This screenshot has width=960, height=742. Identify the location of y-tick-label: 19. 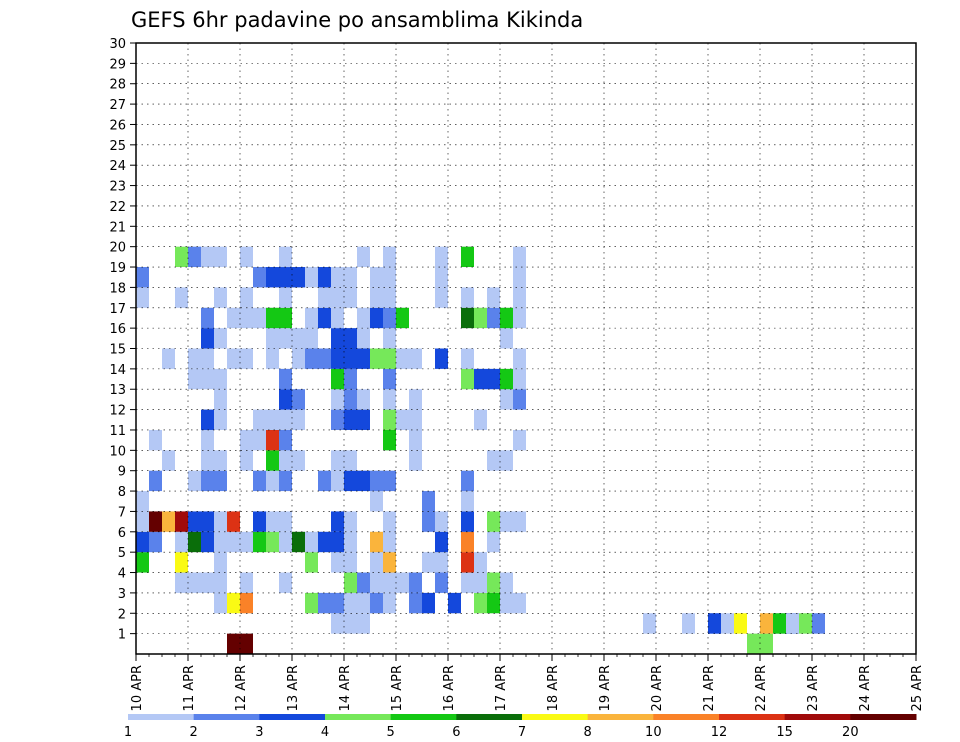
(117, 268).